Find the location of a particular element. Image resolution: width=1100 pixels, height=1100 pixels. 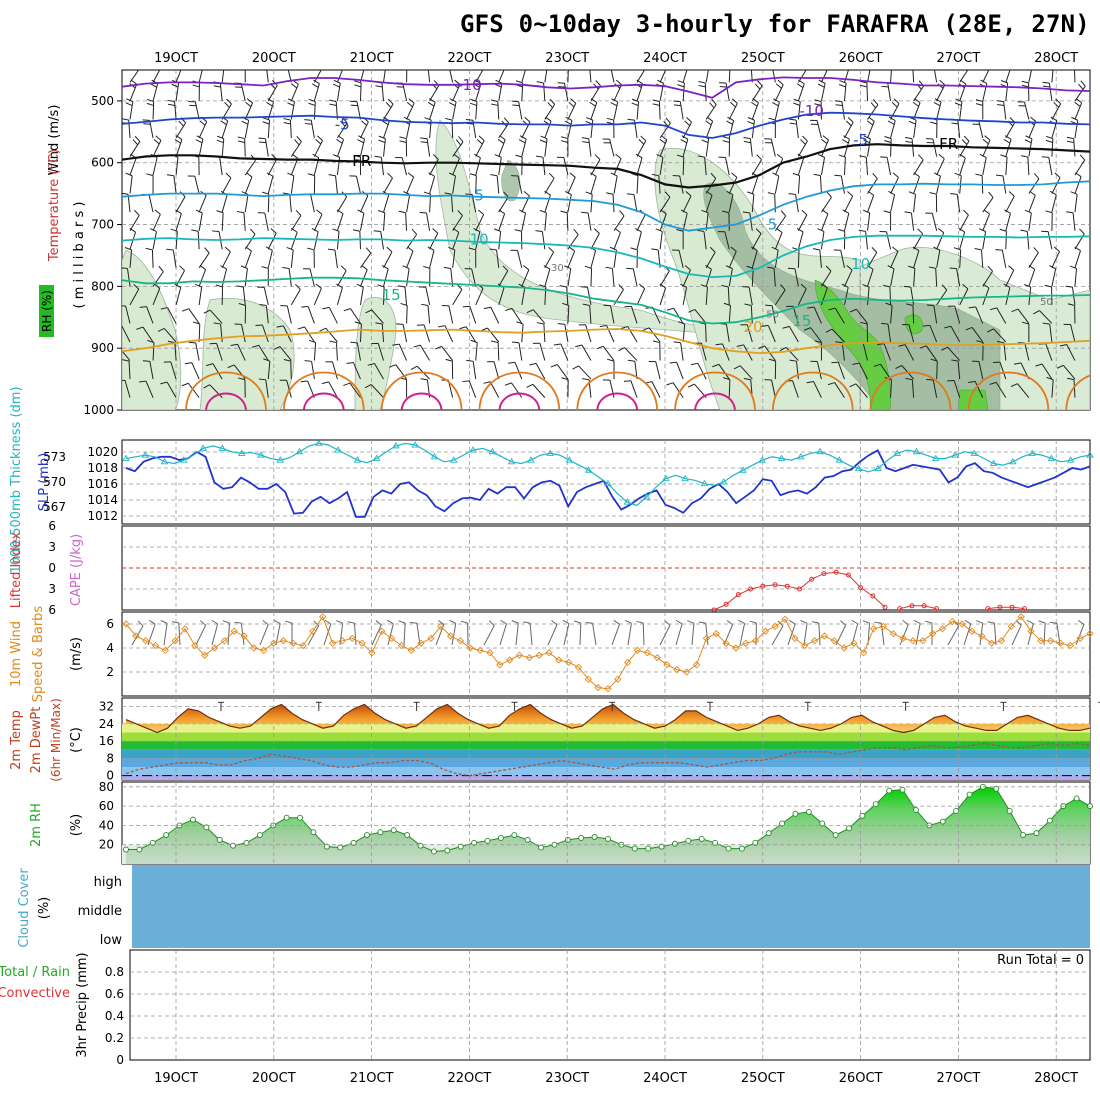

tick-label: 16 is located at coordinates (106, 741).